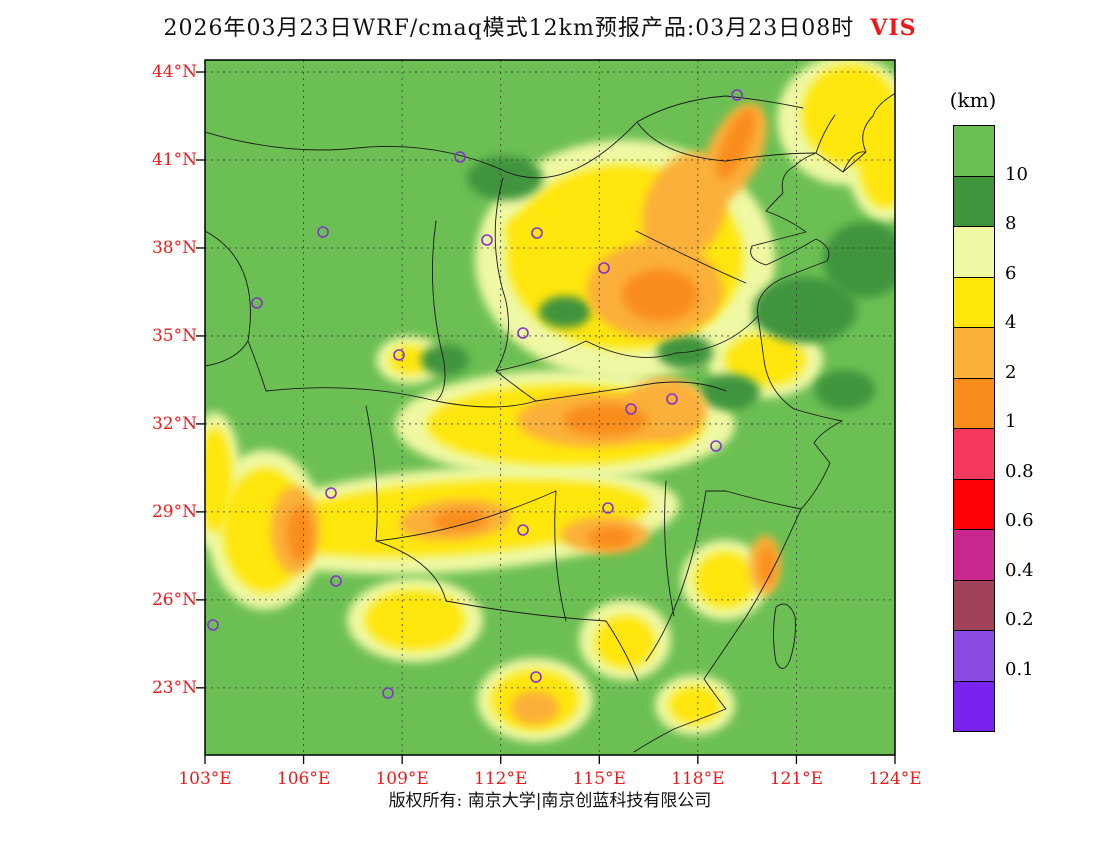 This screenshot has height=850, width=1100. I want to click on lat-tick-label: 38°N, so click(174, 247).